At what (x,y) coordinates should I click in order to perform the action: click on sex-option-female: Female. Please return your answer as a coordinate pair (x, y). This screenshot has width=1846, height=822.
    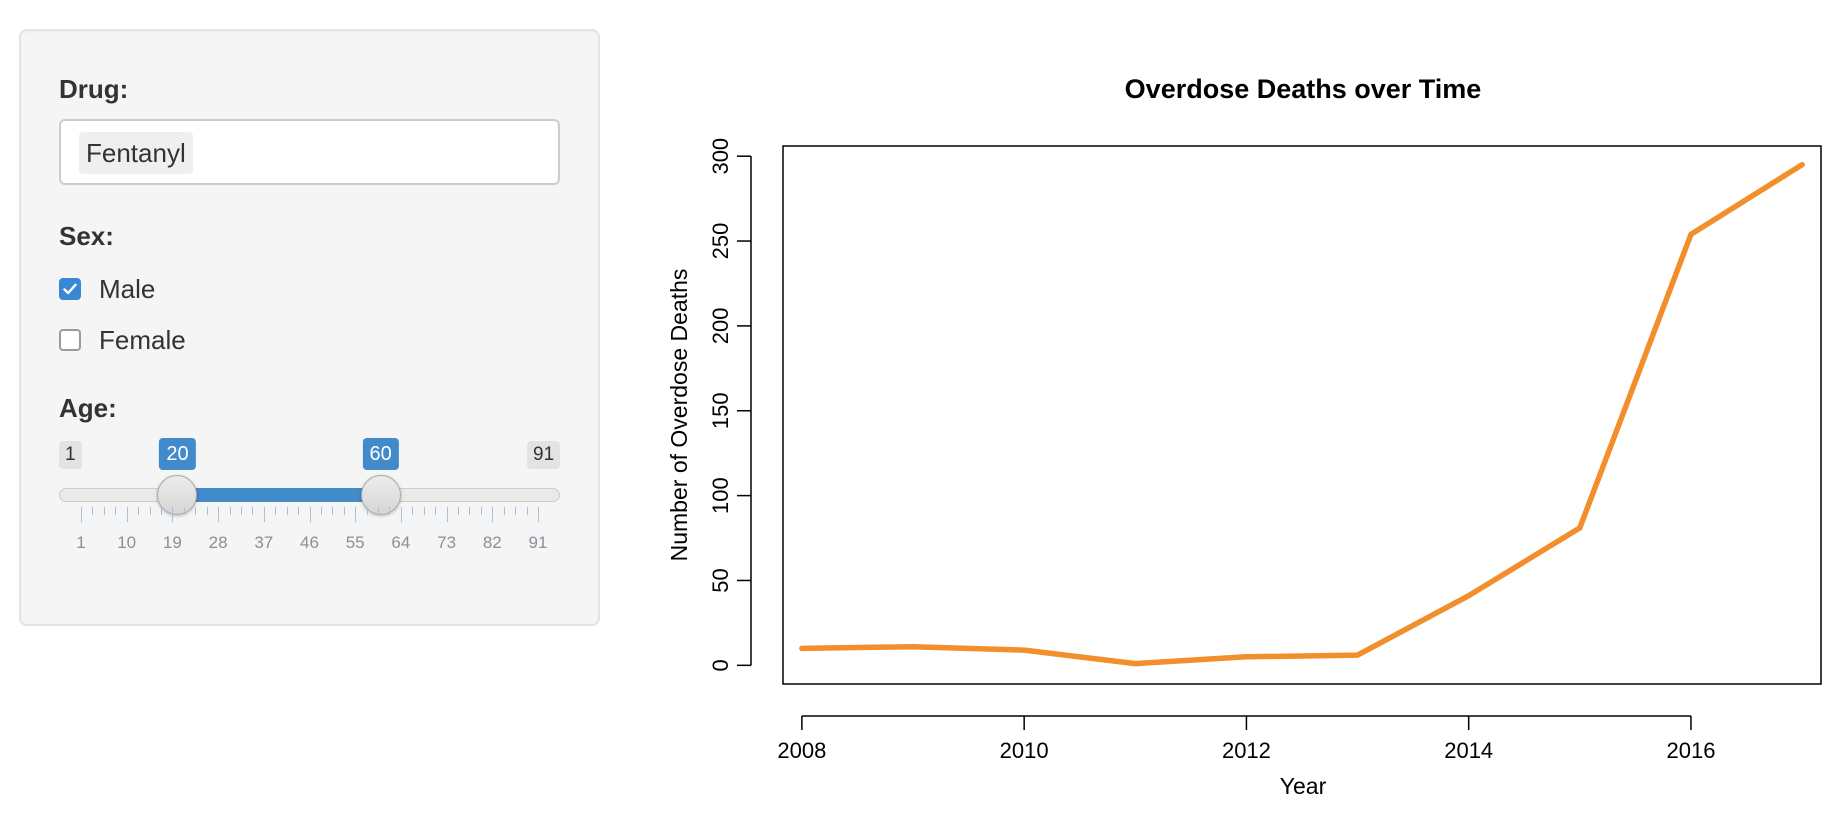
    Looking at the image, I should click on (122, 340).